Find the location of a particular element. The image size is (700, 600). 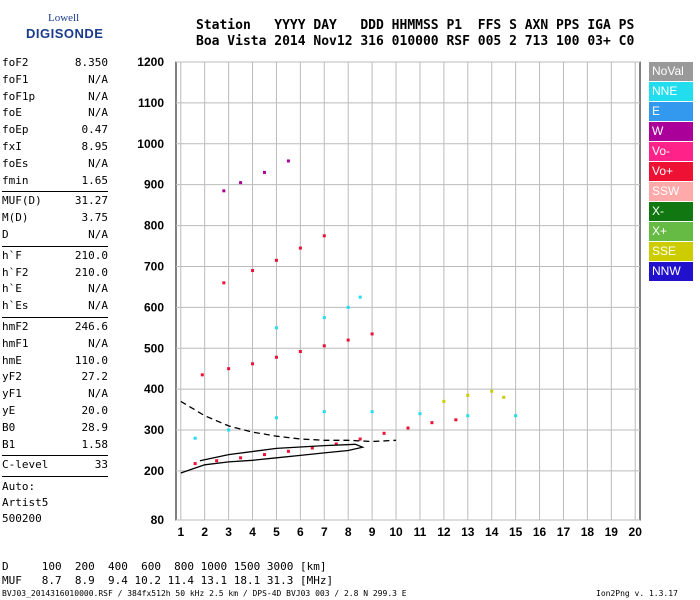

param-name: MUF(D) is located at coordinates (22, 201).